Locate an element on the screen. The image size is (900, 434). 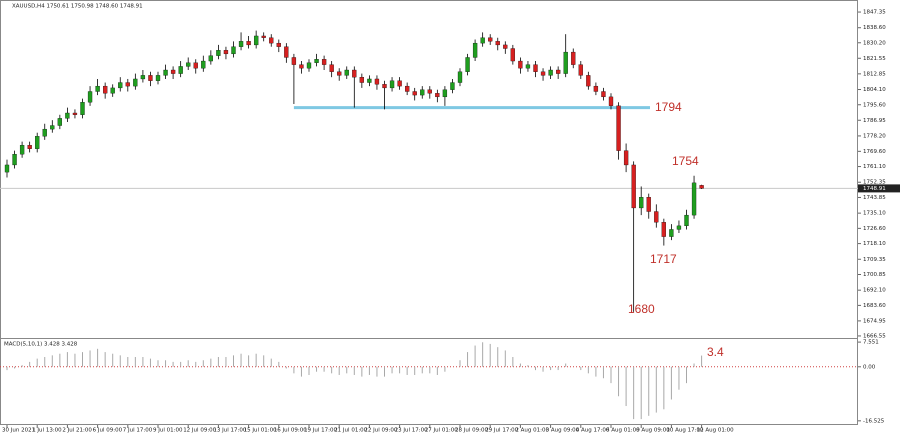
y-tick-label: 1666.55 is located at coordinates (874, 336).